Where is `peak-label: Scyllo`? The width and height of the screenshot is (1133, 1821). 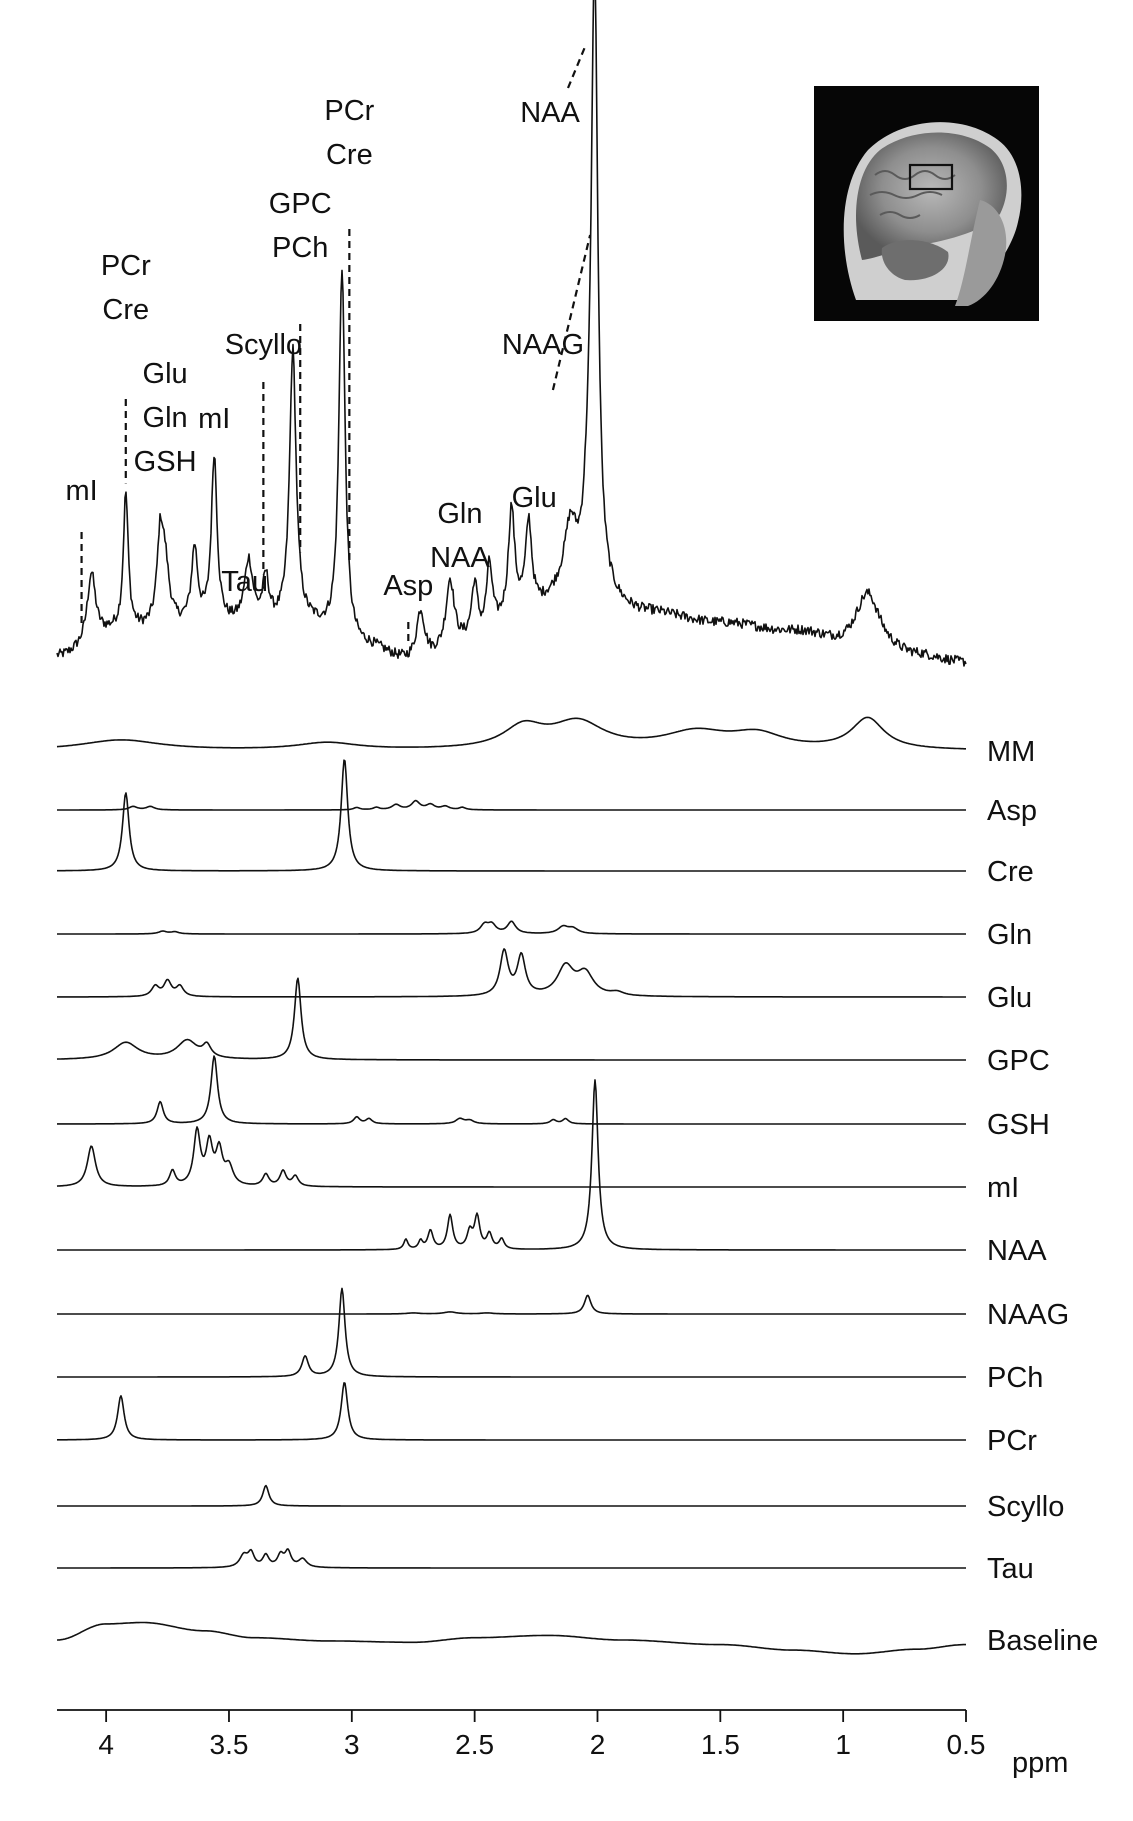
peak-label: Scyllo is located at coordinates (263, 345).